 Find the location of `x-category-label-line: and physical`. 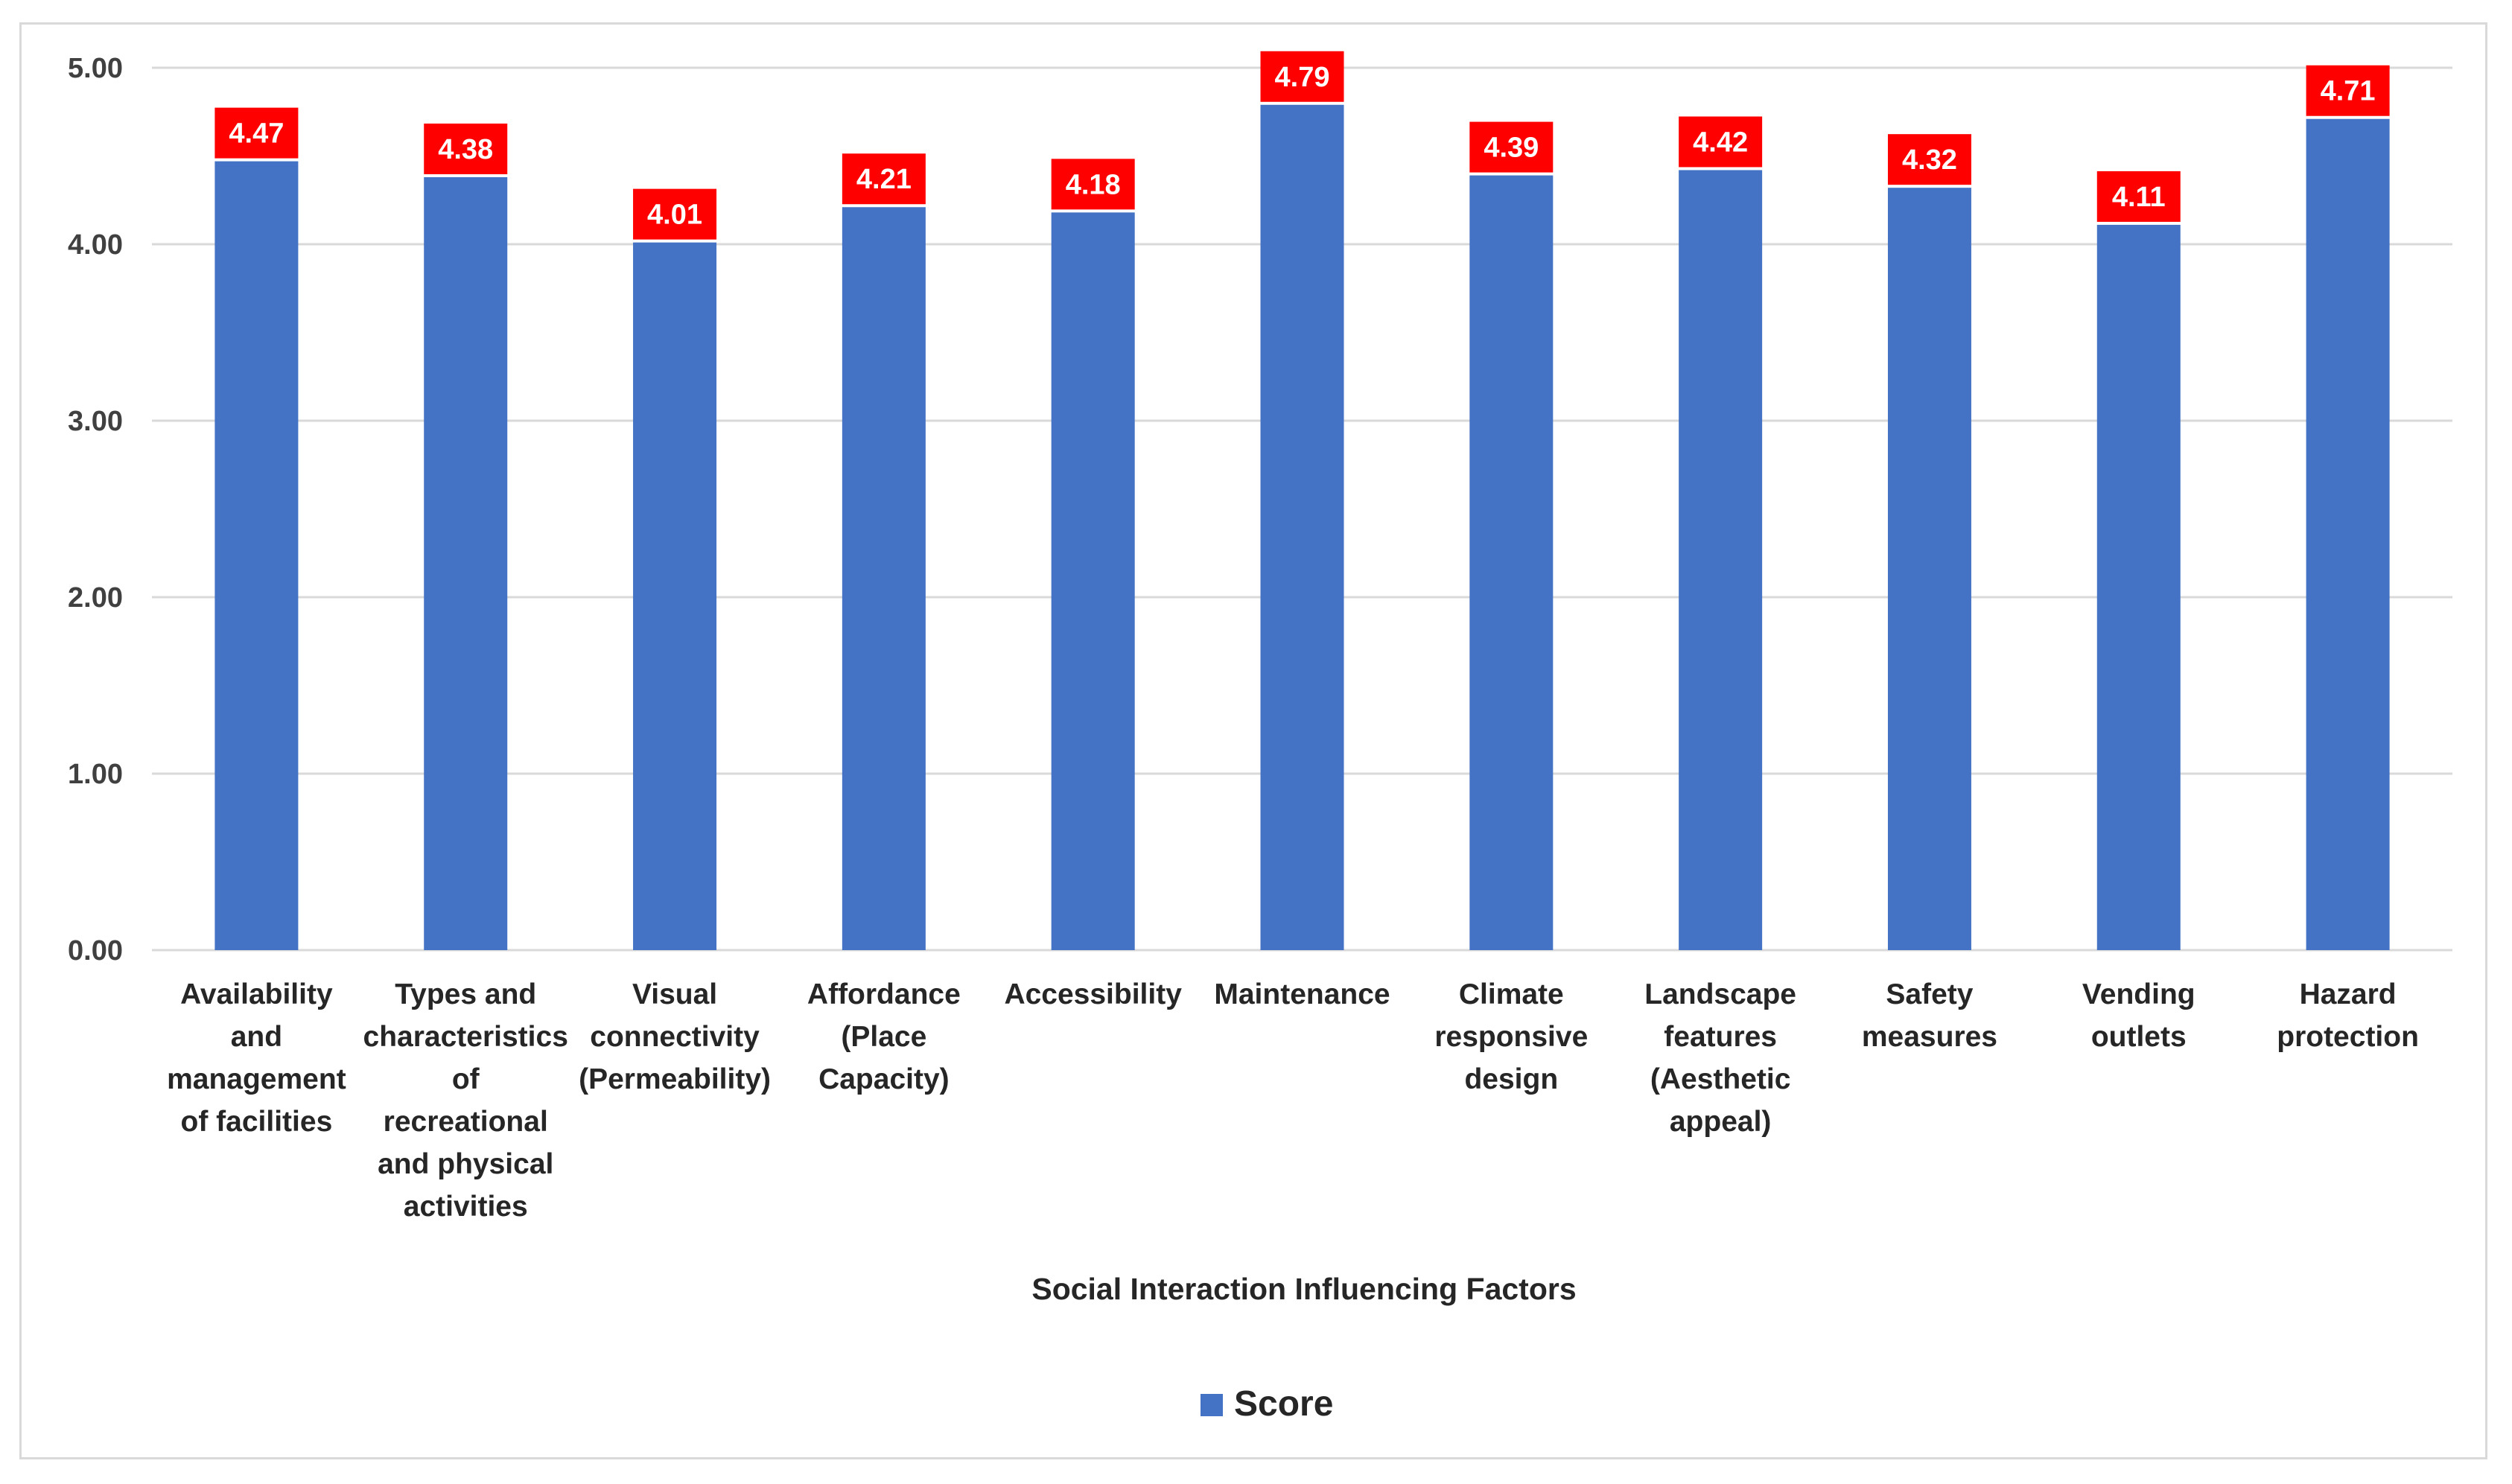

x-category-label-line: and physical is located at coordinates (465, 1164).